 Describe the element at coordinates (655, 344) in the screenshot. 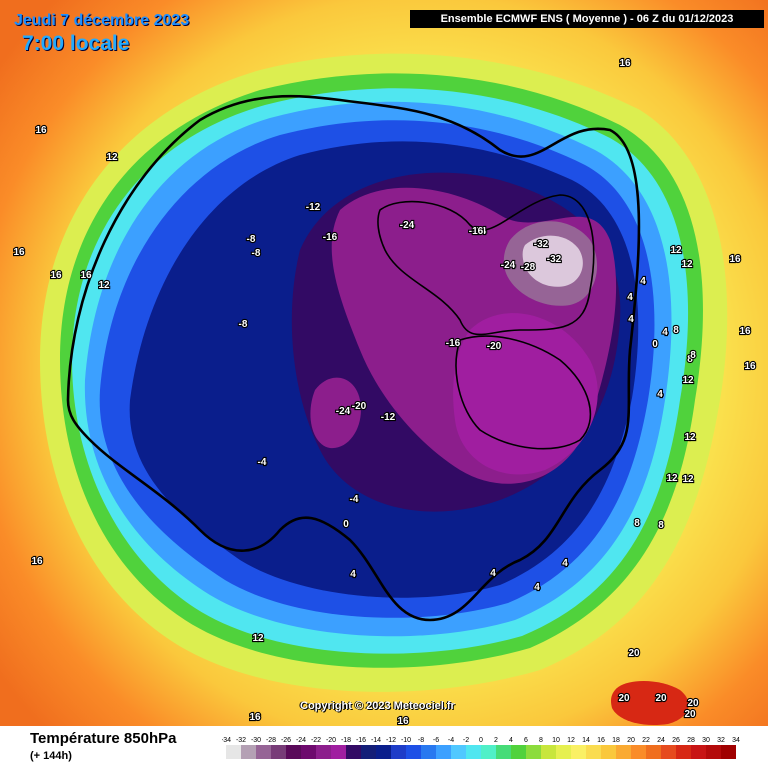

I see `contour-label: 0` at that location.